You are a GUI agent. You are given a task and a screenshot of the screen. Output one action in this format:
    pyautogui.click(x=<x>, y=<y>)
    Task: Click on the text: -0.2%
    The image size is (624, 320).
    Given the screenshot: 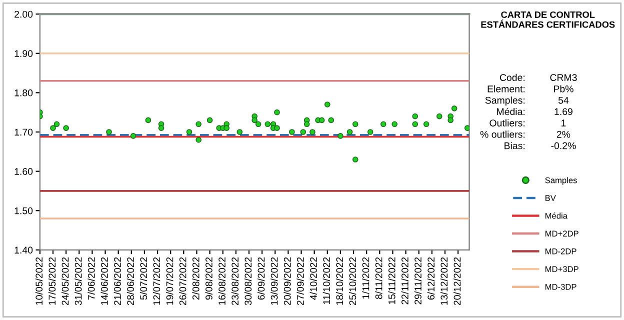 What is the action you would take?
    pyautogui.click(x=563, y=146)
    